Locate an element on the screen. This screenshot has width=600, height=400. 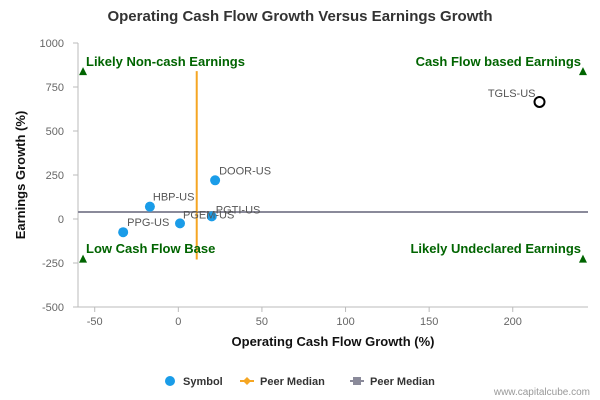
legend-diamond-marker is located at coordinates (247, 381).